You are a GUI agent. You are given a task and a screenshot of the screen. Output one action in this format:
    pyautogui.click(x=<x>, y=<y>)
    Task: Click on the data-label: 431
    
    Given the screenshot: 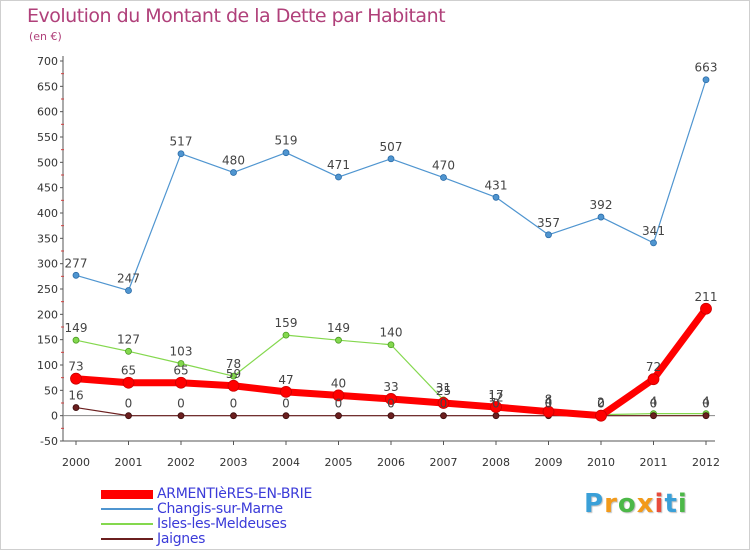 What is the action you would take?
    pyautogui.click(x=496, y=185)
    